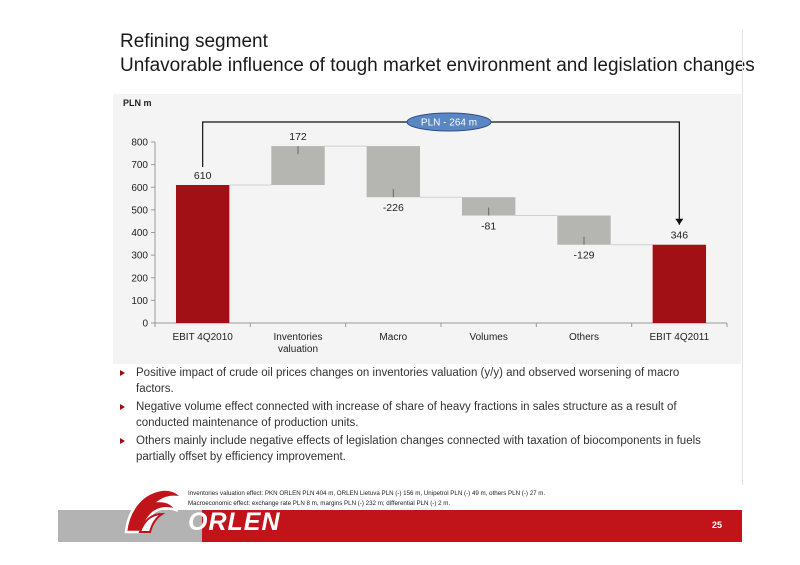 This screenshot has width=800, height=565. Describe the element at coordinates (298, 137) in the screenshot. I see `data-label: 172` at that location.